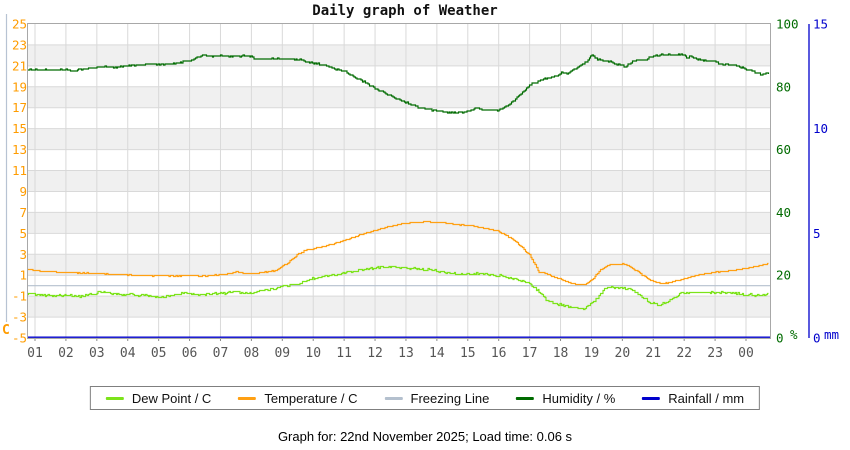 The height and width of the screenshot is (450, 850). I want to click on svg-text: -1, so click(19, 296).